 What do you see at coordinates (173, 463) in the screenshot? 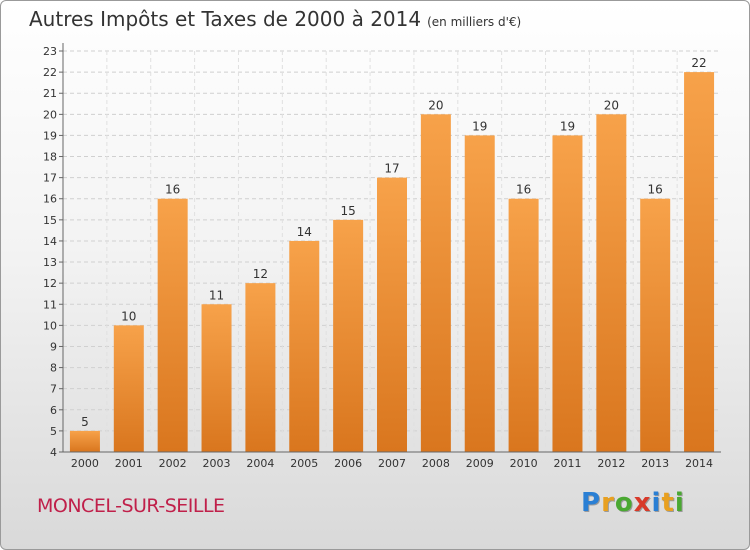
I see `x-tick-label: 2002` at bounding box center [173, 463].